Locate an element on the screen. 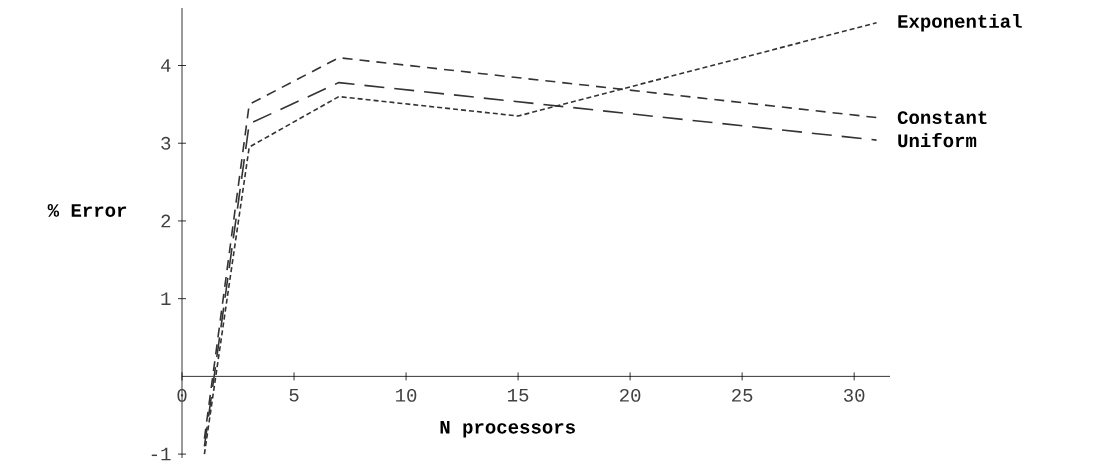 The width and height of the screenshot is (1118, 468). y-tick-label: 3 is located at coordinates (166, 143).